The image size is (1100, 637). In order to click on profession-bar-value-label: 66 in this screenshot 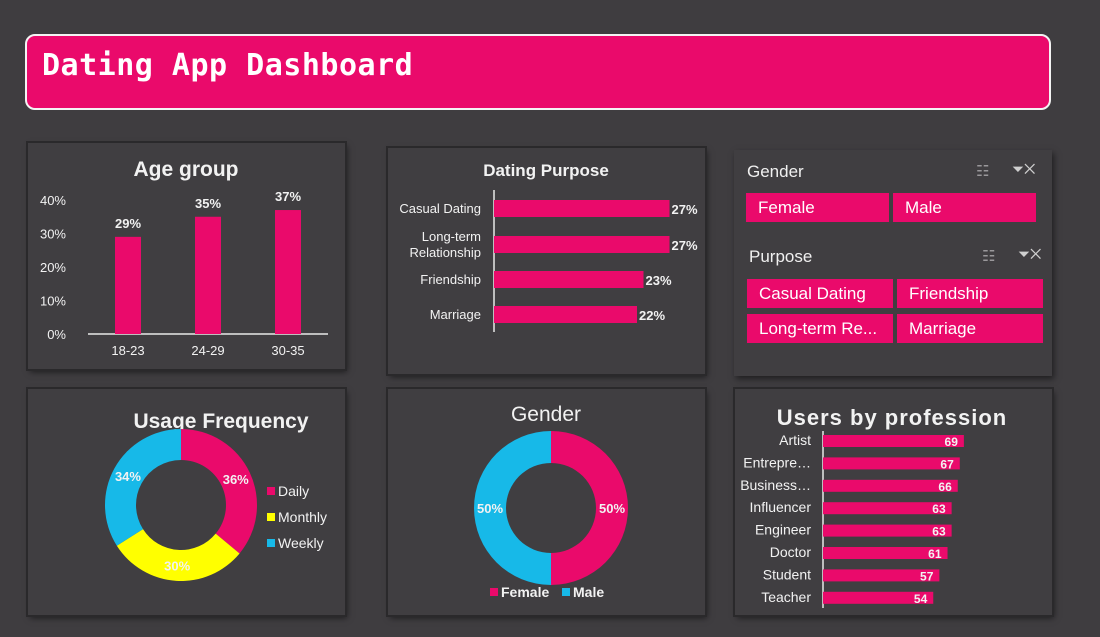, I will do `click(945, 487)`.